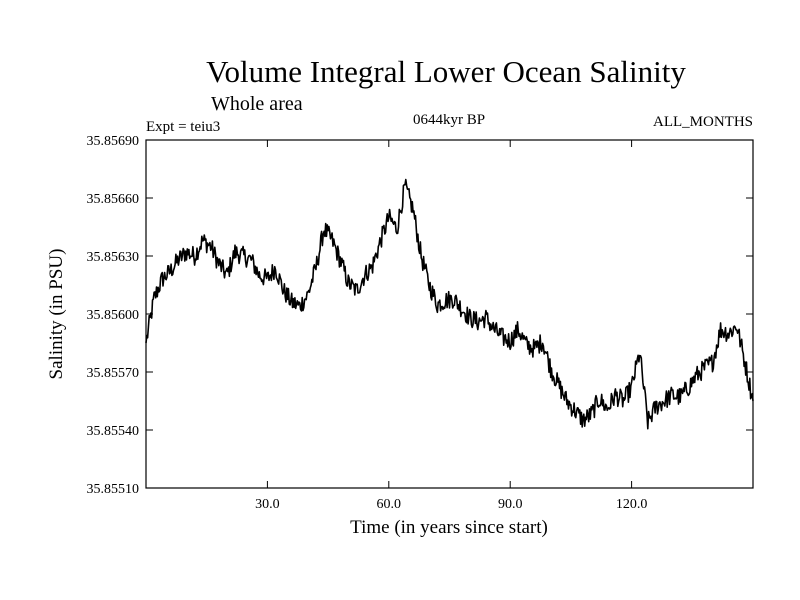 The height and width of the screenshot is (600, 800). I want to click on x-tick-label: 30.0, so click(267, 504).